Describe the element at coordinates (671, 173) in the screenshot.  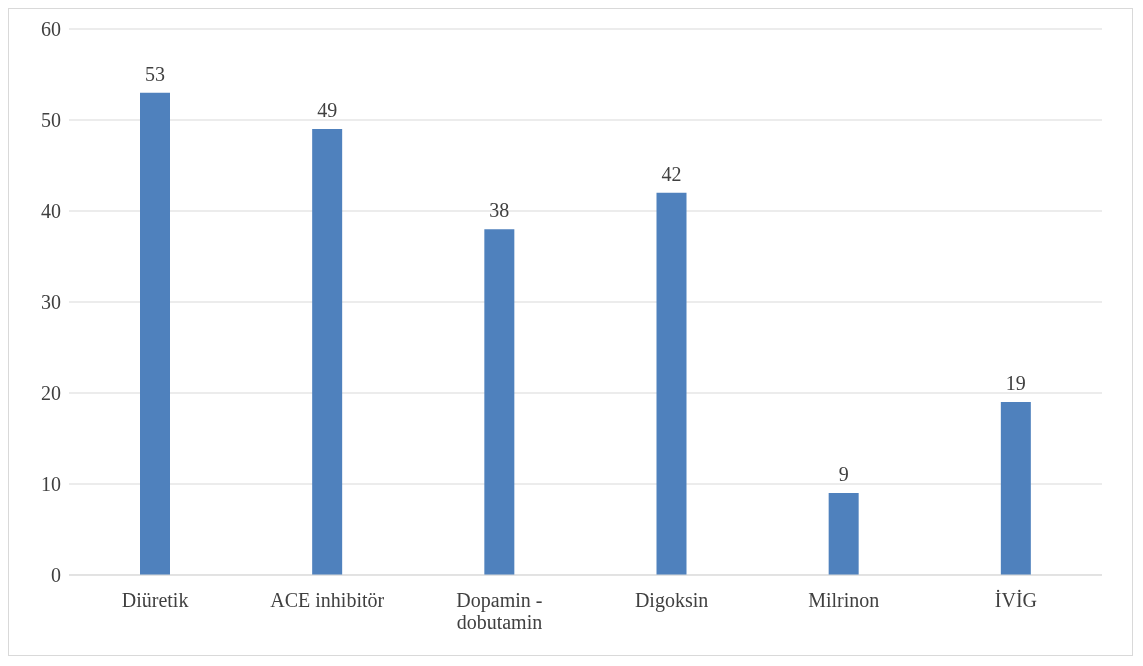
I see `data-label: 42` at that location.